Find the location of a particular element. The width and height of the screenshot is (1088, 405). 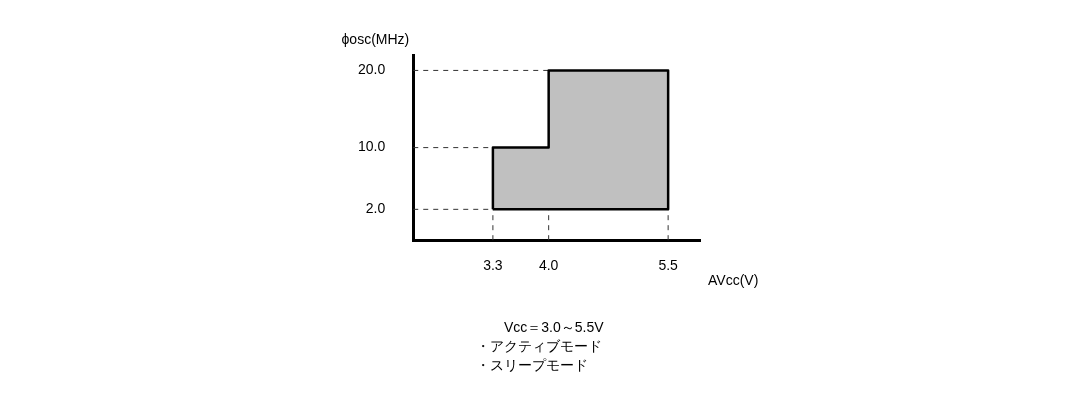

y-tick-label: 2.0 is located at coordinates (375, 208).